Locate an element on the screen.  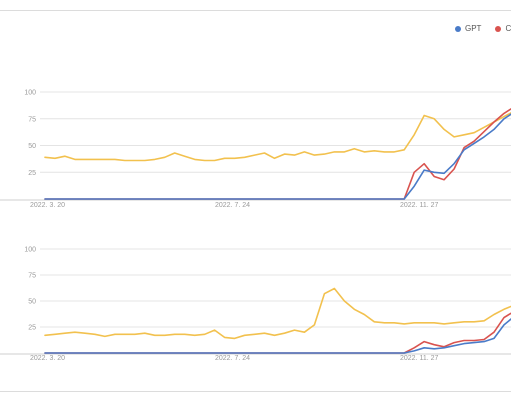
chart1-series-1-line is located at coordinates (277, 136).